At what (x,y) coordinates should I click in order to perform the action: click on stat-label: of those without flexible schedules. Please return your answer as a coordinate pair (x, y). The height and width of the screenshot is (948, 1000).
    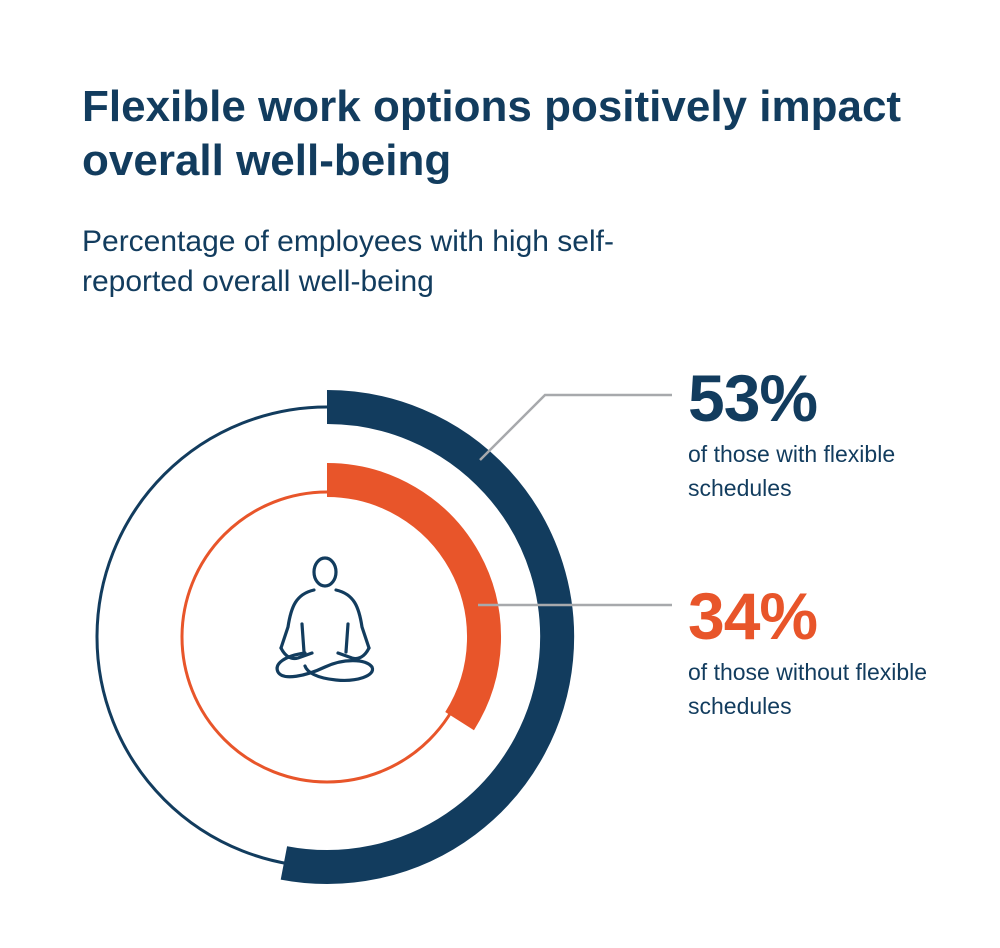
    Looking at the image, I should click on (808, 689).